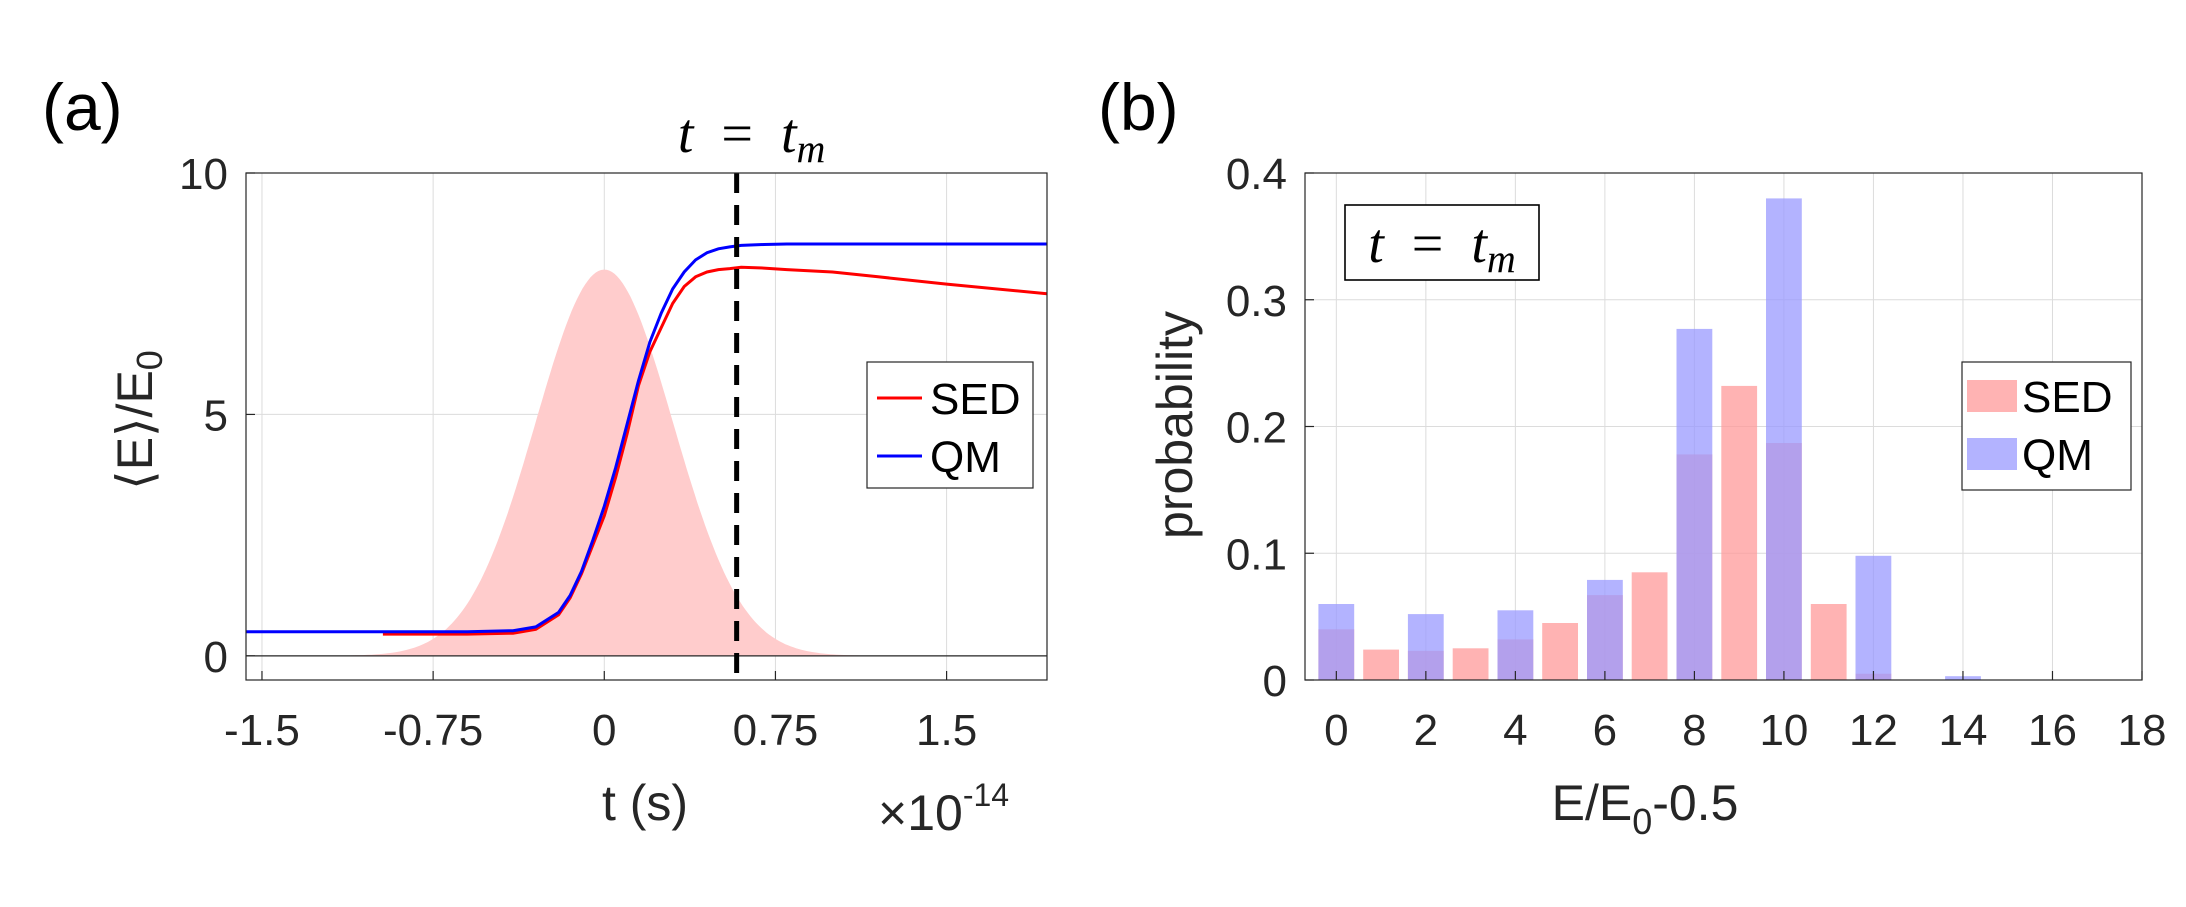 The width and height of the screenshot is (2186, 907). Describe the element at coordinates (946, 730) in the screenshot. I see `panel-a-xtick-label: 1.5` at that location.